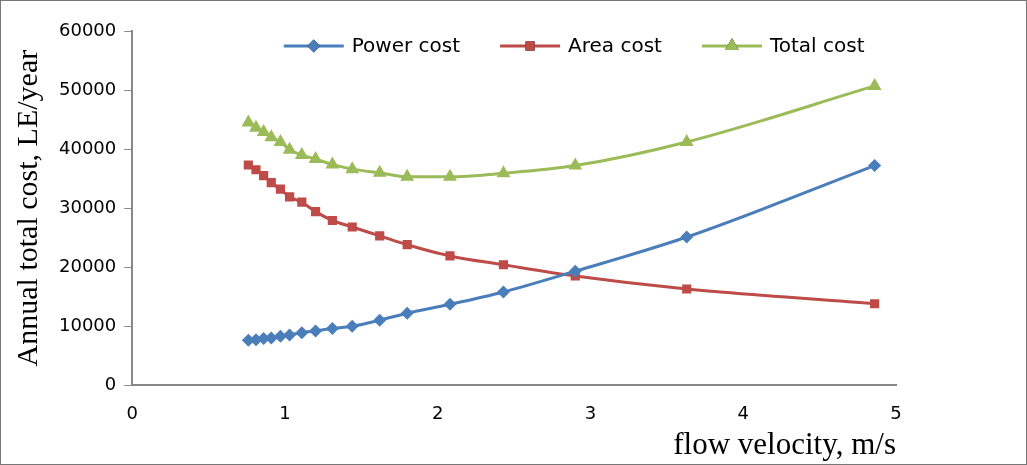 This screenshot has width=1027, height=465. I want to click on x-tick-label: 4, so click(743, 412).